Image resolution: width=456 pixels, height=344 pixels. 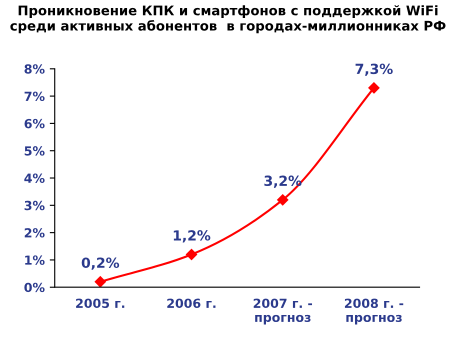 What do you see at coordinates (34, 97) in the screenshot?
I see `y-tick-label: 7%` at bounding box center [34, 97].